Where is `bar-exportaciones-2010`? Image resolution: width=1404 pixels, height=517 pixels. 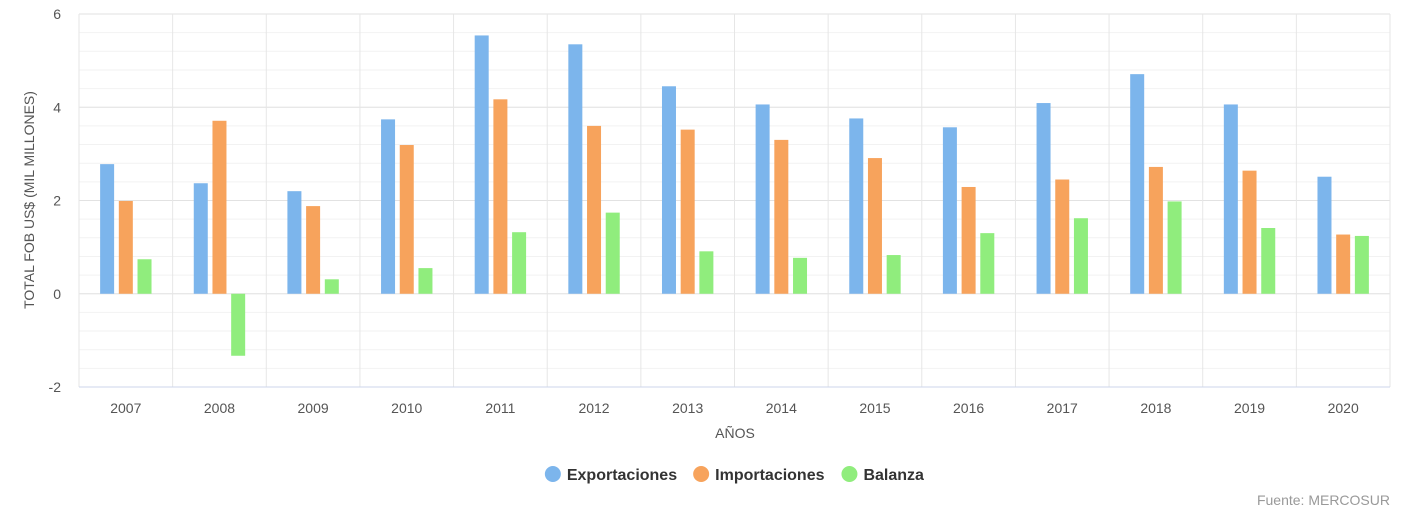 bar-exportaciones-2010 is located at coordinates (388, 206).